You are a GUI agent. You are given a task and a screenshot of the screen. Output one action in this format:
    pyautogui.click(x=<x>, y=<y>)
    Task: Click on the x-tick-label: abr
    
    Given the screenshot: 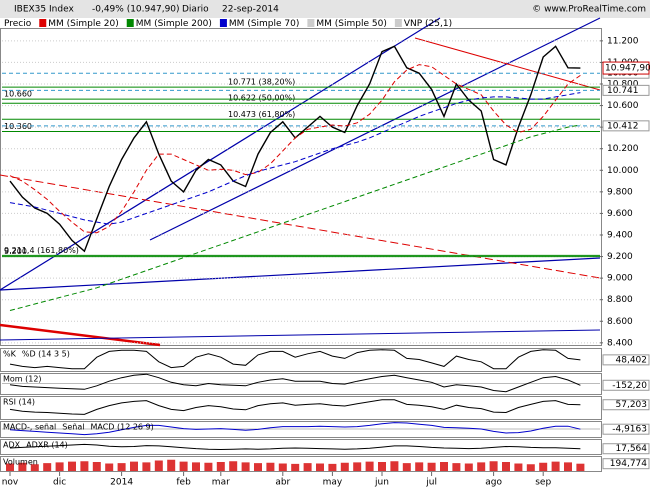 What is the action you would take?
    pyautogui.click(x=282, y=483)
    